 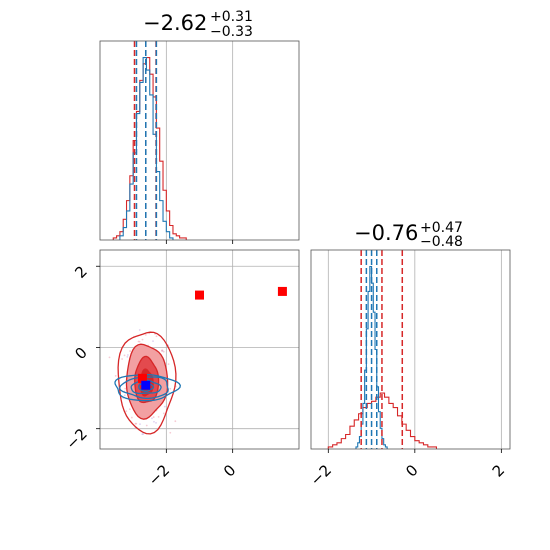 What do you see at coordinates (175, 23) in the screenshot?
I see `title-param-1-value: −2.62` at bounding box center [175, 23].